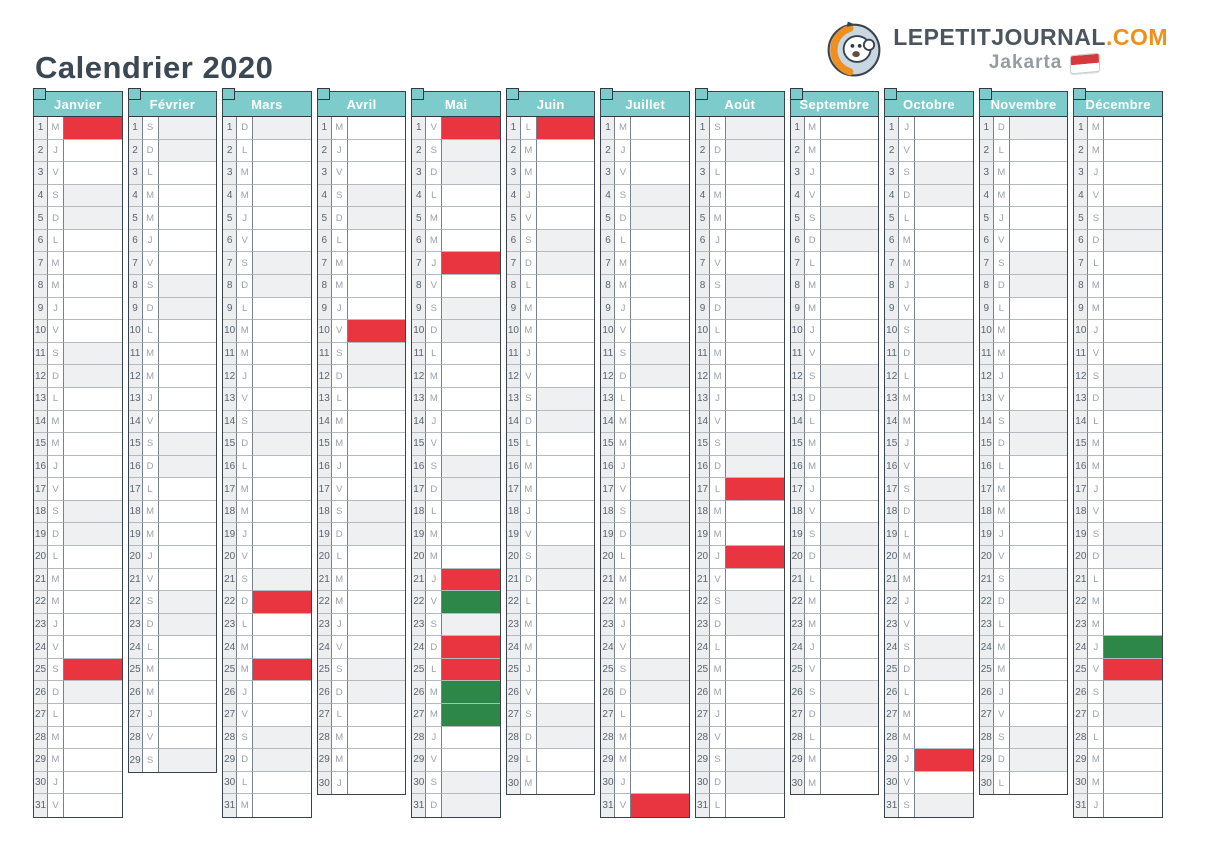 Image resolution: width=1228 pixels, height=868 pixels. I want to click on day-number-cell: 4, so click(419, 196).